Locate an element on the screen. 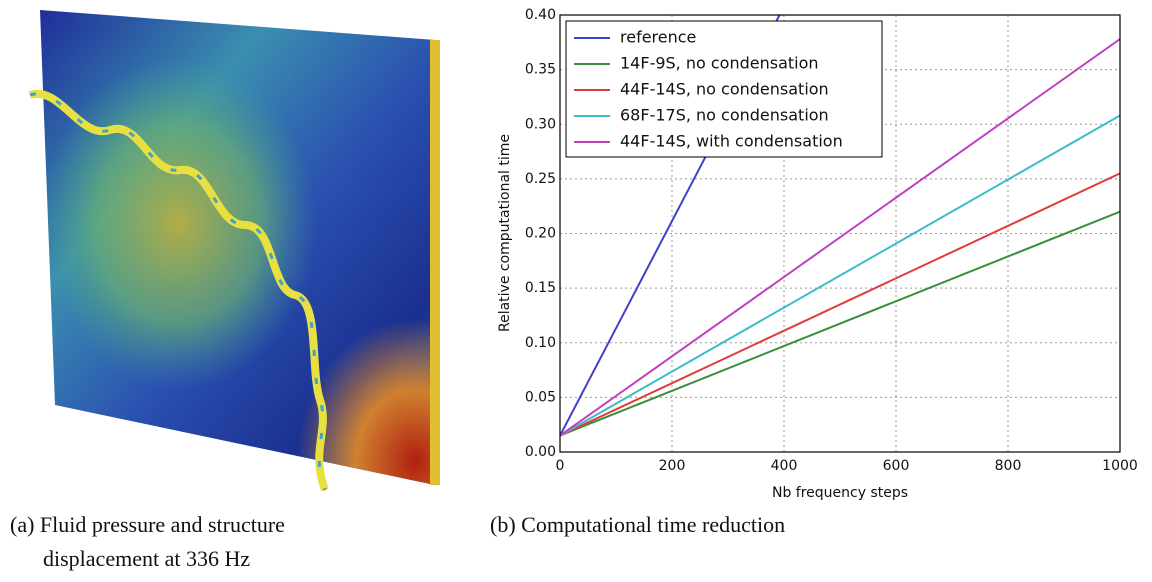  image-caption: displacement at 336 Hz is located at coordinates (146, 558).